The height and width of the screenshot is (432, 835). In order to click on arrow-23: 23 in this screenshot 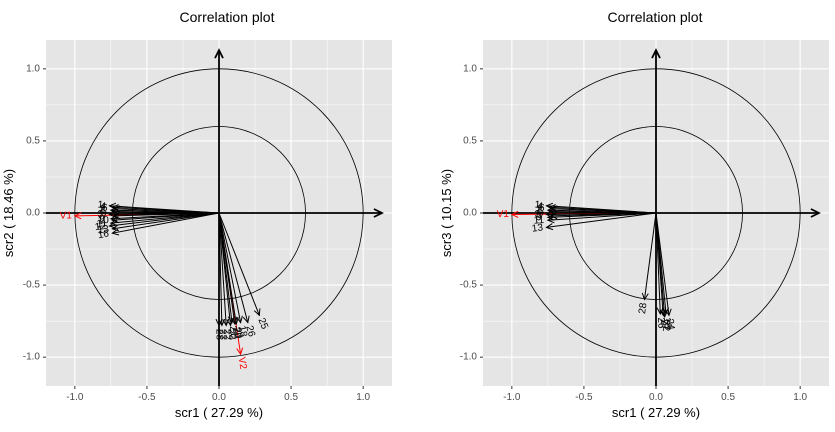, I will do `click(228, 276)`.